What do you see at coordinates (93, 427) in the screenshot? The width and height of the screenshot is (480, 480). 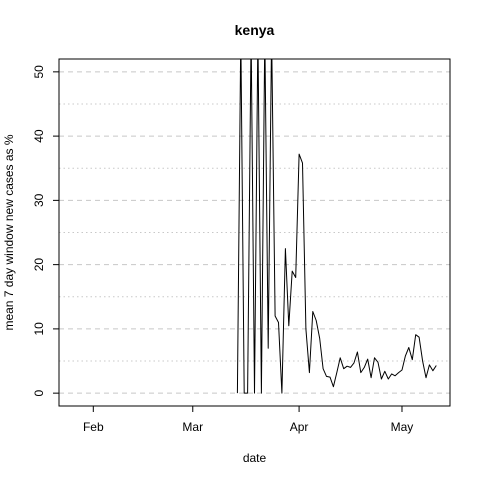 I see `x-tick-label-0: Feb` at bounding box center [93, 427].